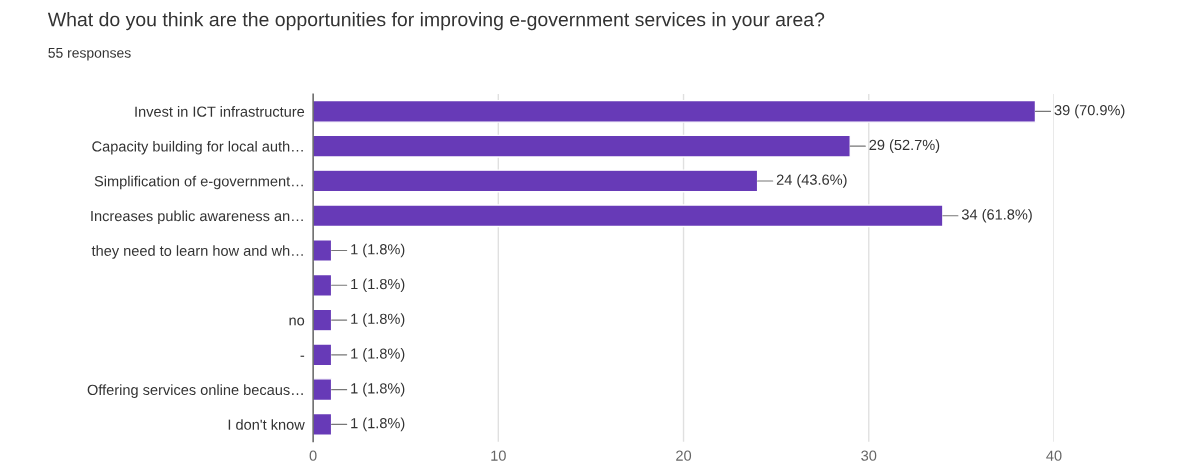 This screenshot has width=1195, height=470. I want to click on x-tick-label: 0, so click(313, 455).